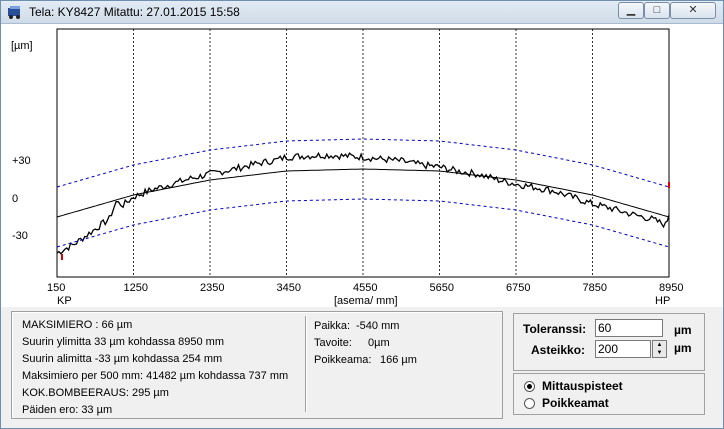  I want to click on target-profile-line, so click(363, 193).